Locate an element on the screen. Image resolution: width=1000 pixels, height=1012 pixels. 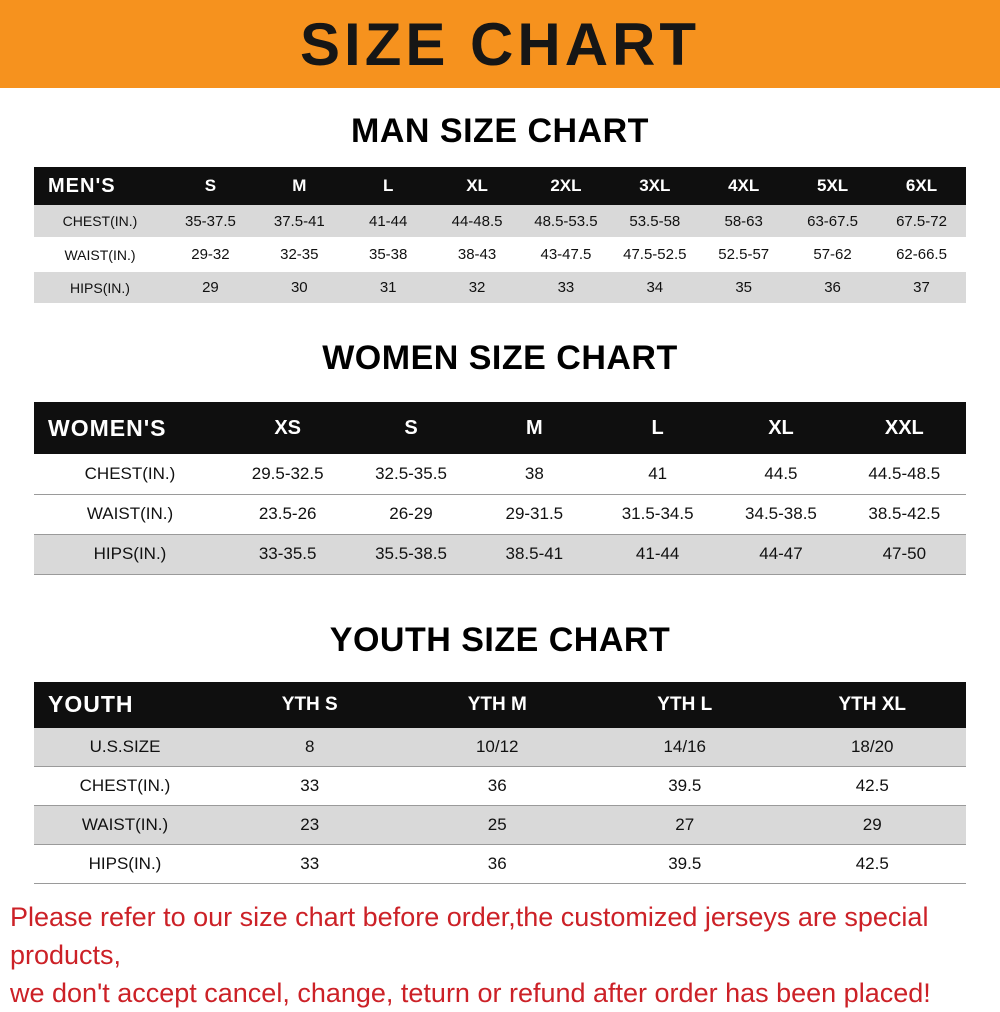
banner-title: SIZE CHART is located at coordinates (500, 44).